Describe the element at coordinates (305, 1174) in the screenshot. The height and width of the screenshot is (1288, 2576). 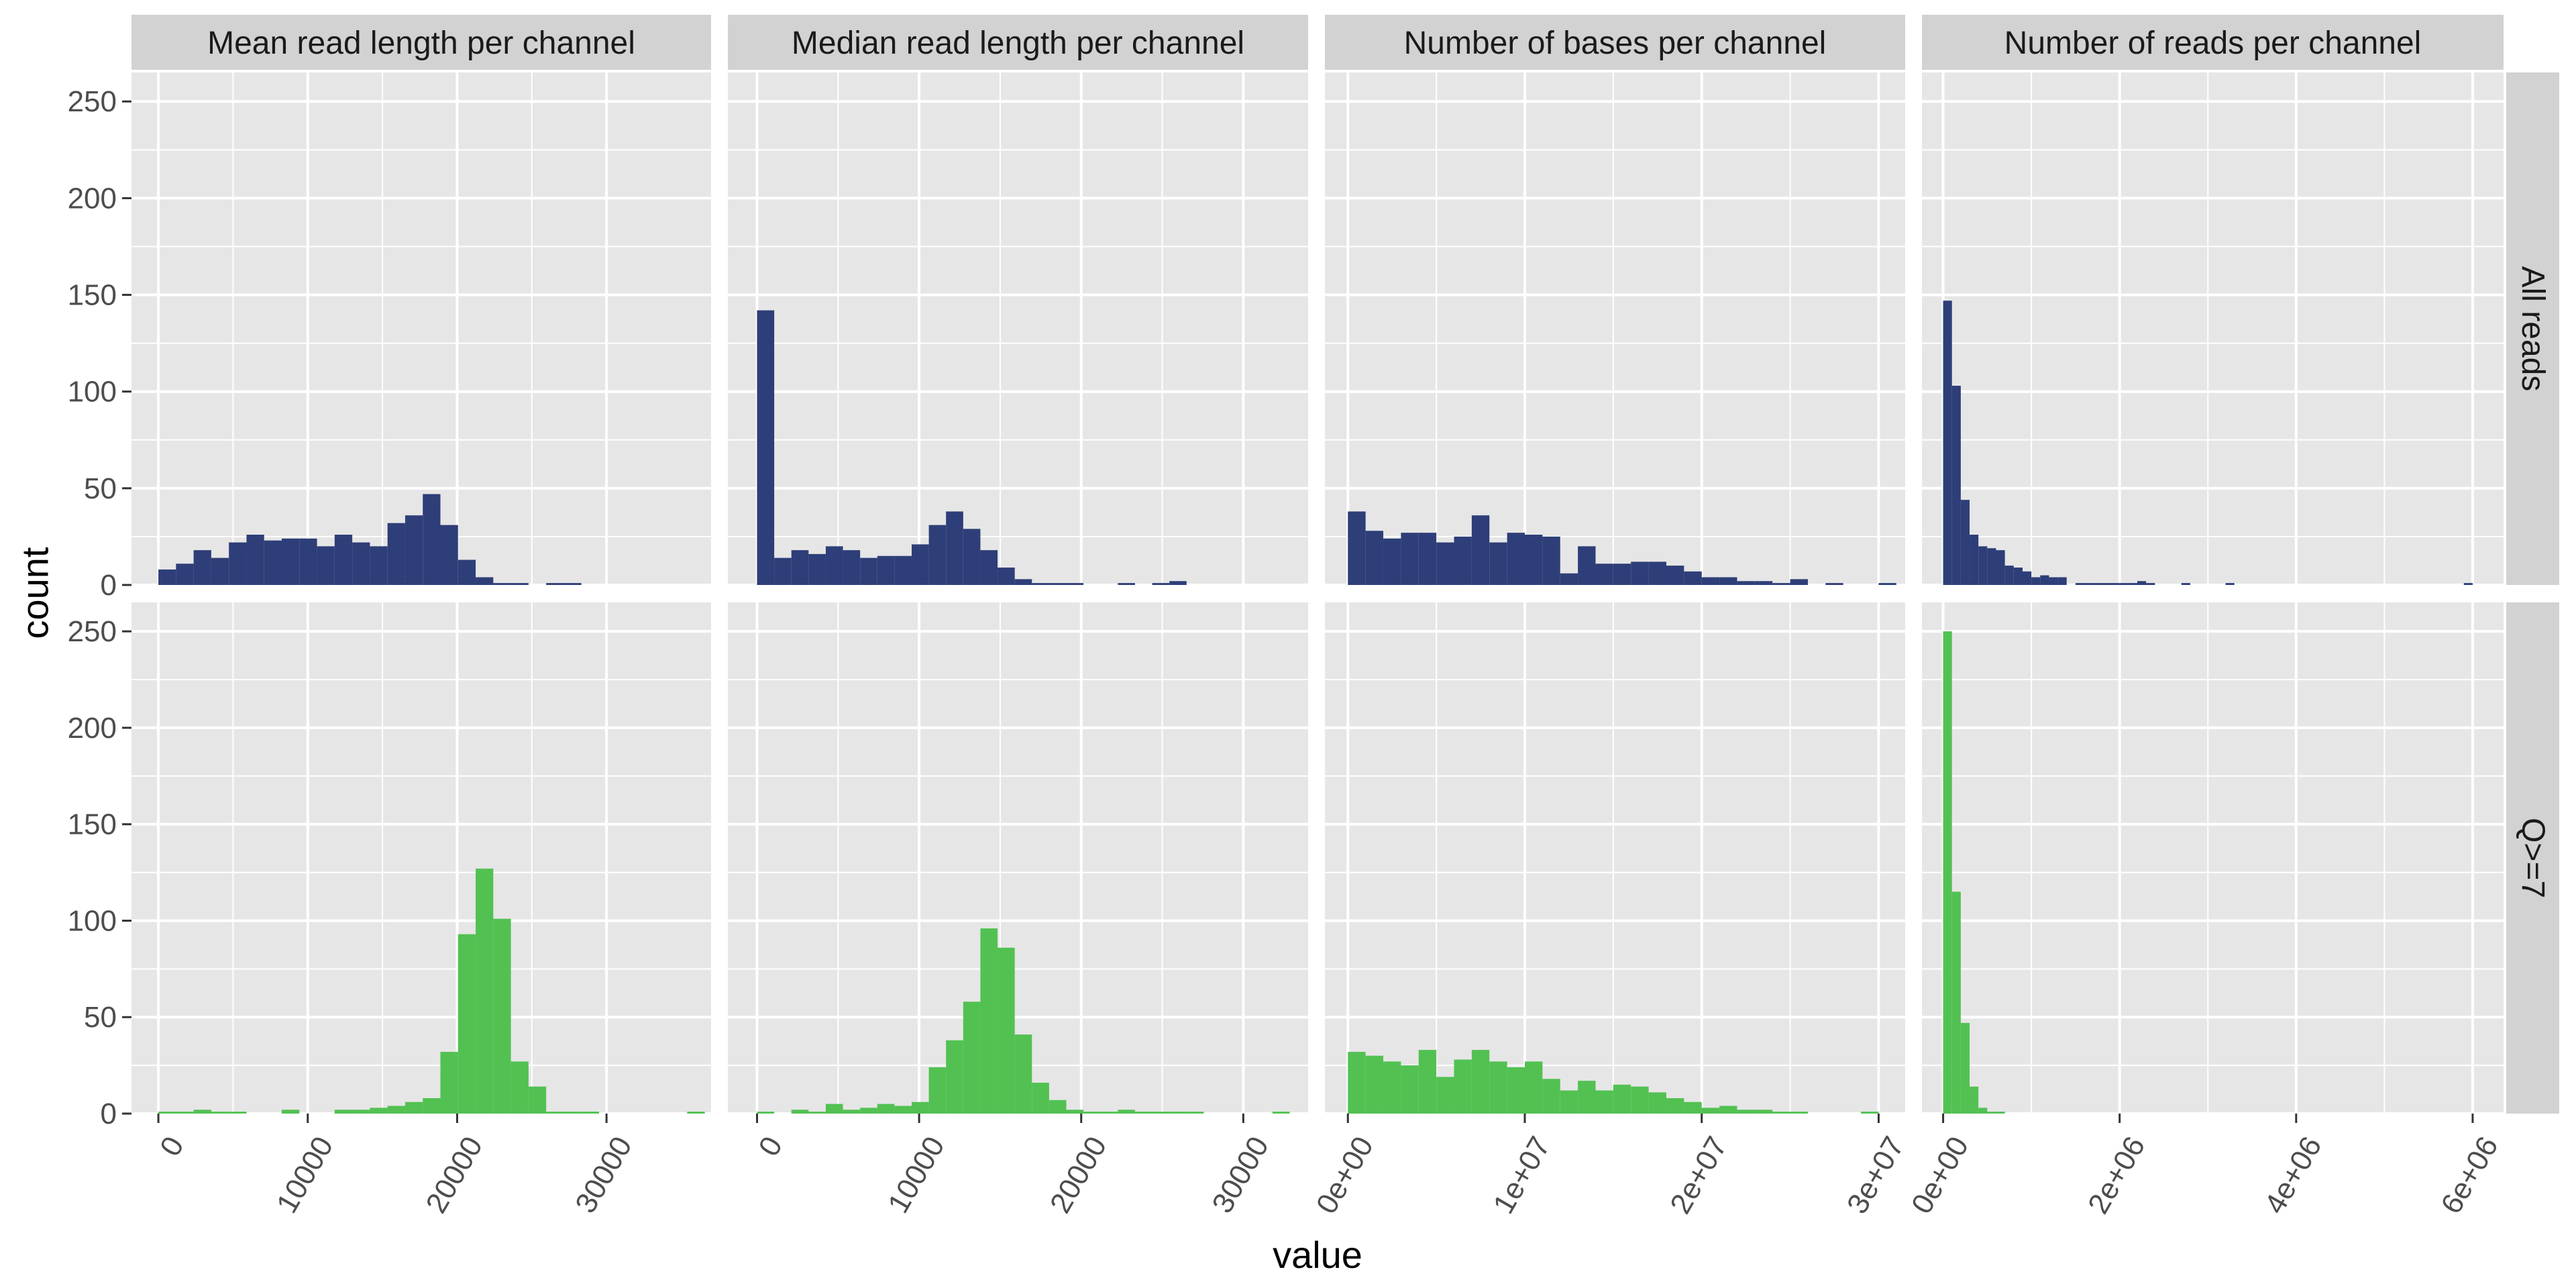
I see `x-tick-label: 10000` at that location.